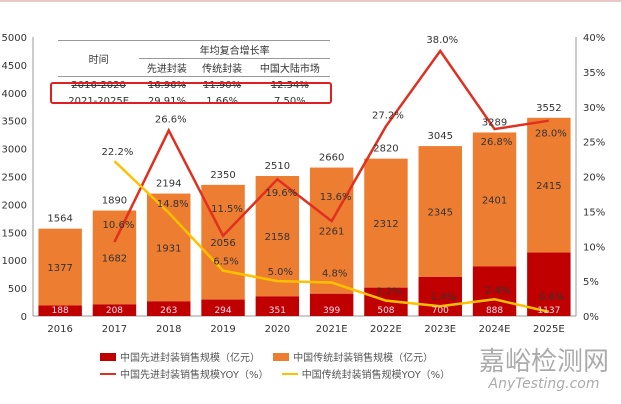  What do you see at coordinates (168, 248) in the screenshot?
I see `traditional-value-label: 1931` at bounding box center [168, 248].